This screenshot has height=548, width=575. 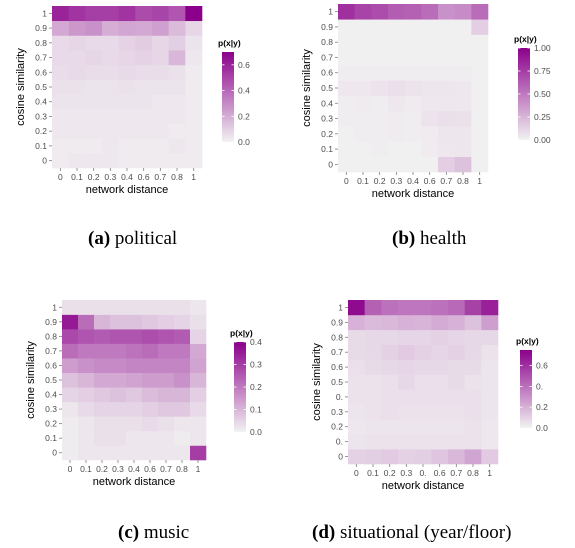 I want to click on y-tick-label: 0.2, so click(x=51, y=424).